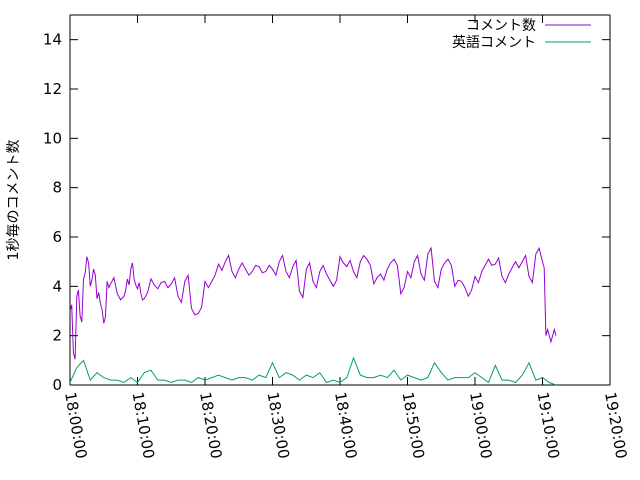 This screenshot has height=480, width=640. I want to click on y-tick-label: 12, so click(52, 89).